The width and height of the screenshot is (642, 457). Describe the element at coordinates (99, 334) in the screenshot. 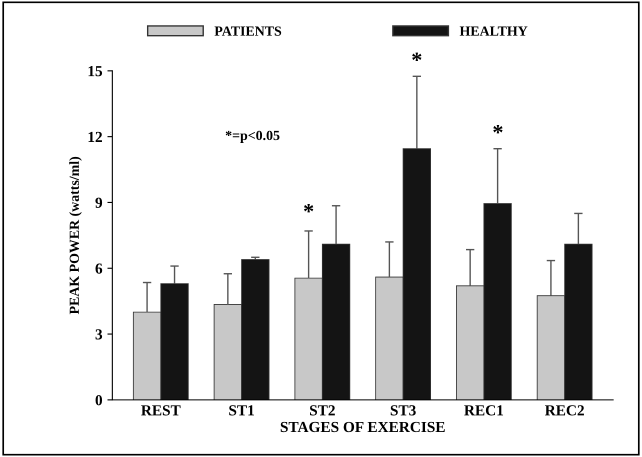

I see `y-tick-label: 3` at that location.